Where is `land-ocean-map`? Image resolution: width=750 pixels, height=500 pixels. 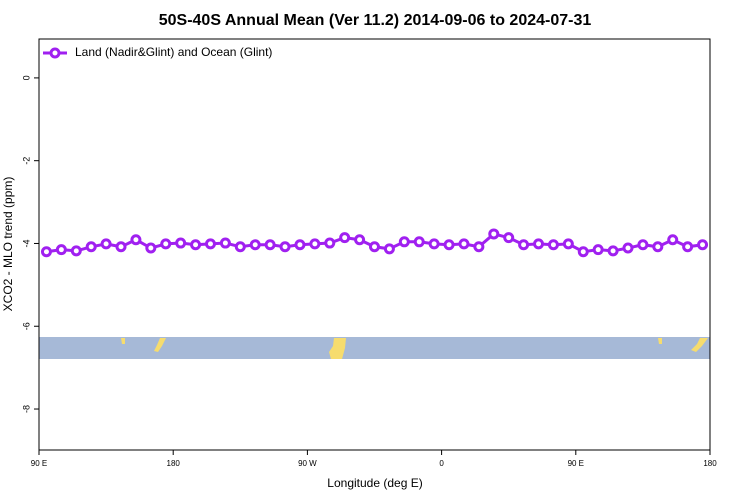
land-ocean-map is located at coordinates (374, 348).